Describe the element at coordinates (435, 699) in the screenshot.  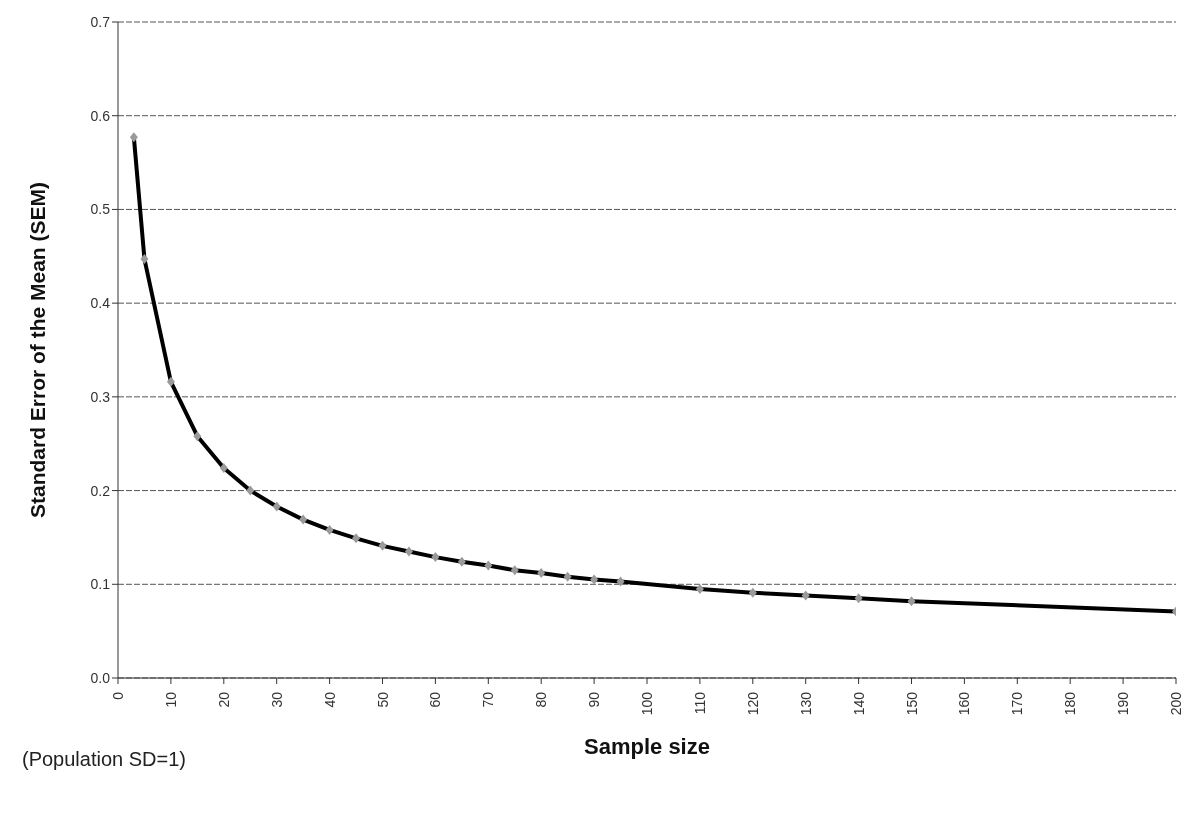
I see `x-tick-label: 60` at that location.